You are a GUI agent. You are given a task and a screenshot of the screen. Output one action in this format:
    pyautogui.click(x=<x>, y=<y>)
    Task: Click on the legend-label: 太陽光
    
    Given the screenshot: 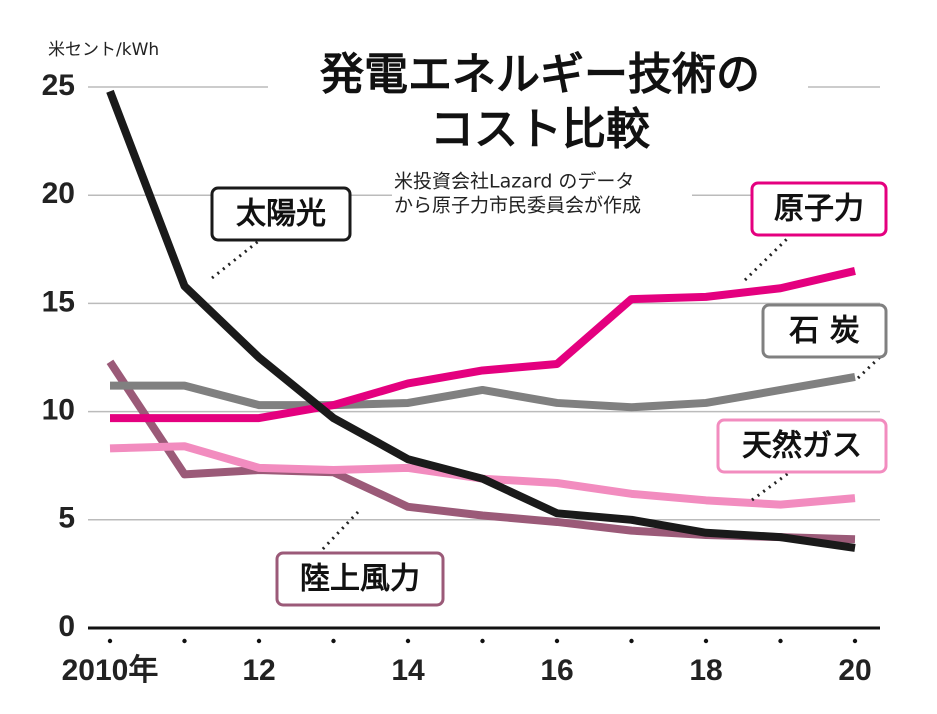 What is the action you would take?
    pyautogui.click(x=281, y=214)
    